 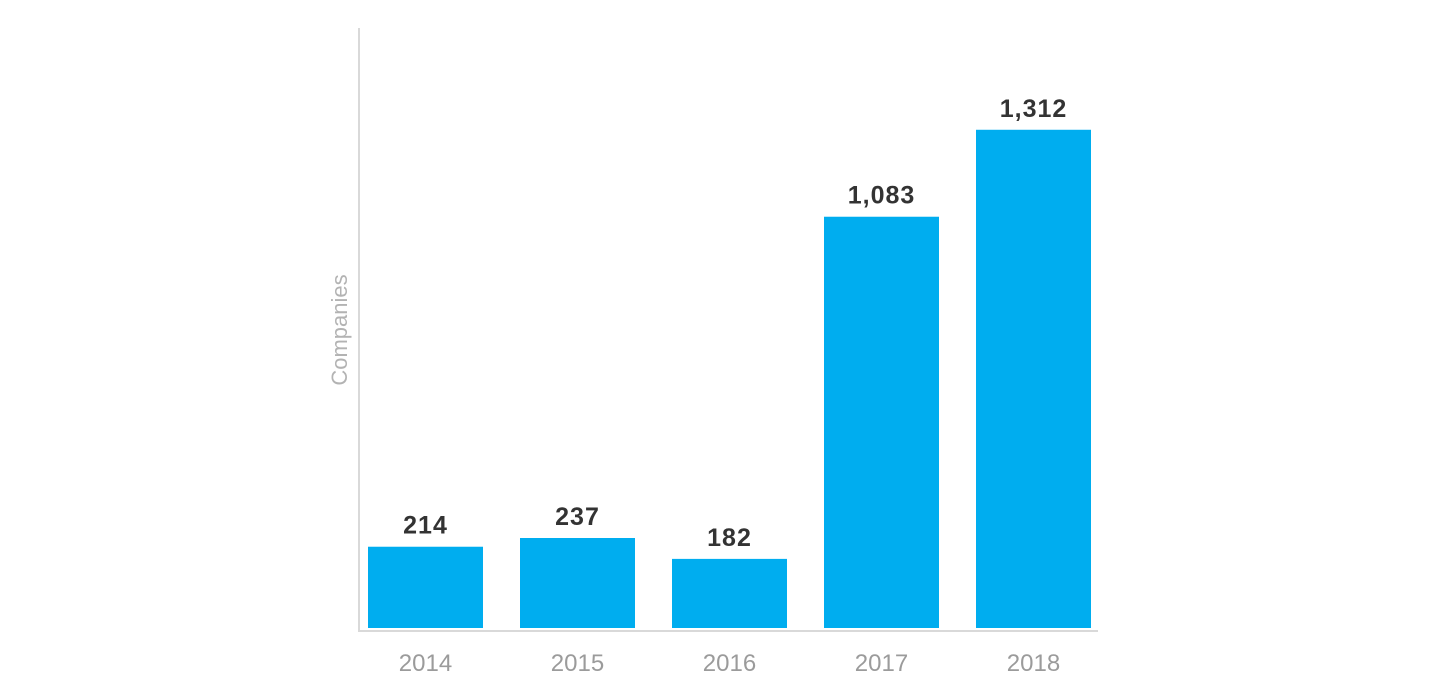 I want to click on data-label-2018: 1,312, so click(x=1034, y=109).